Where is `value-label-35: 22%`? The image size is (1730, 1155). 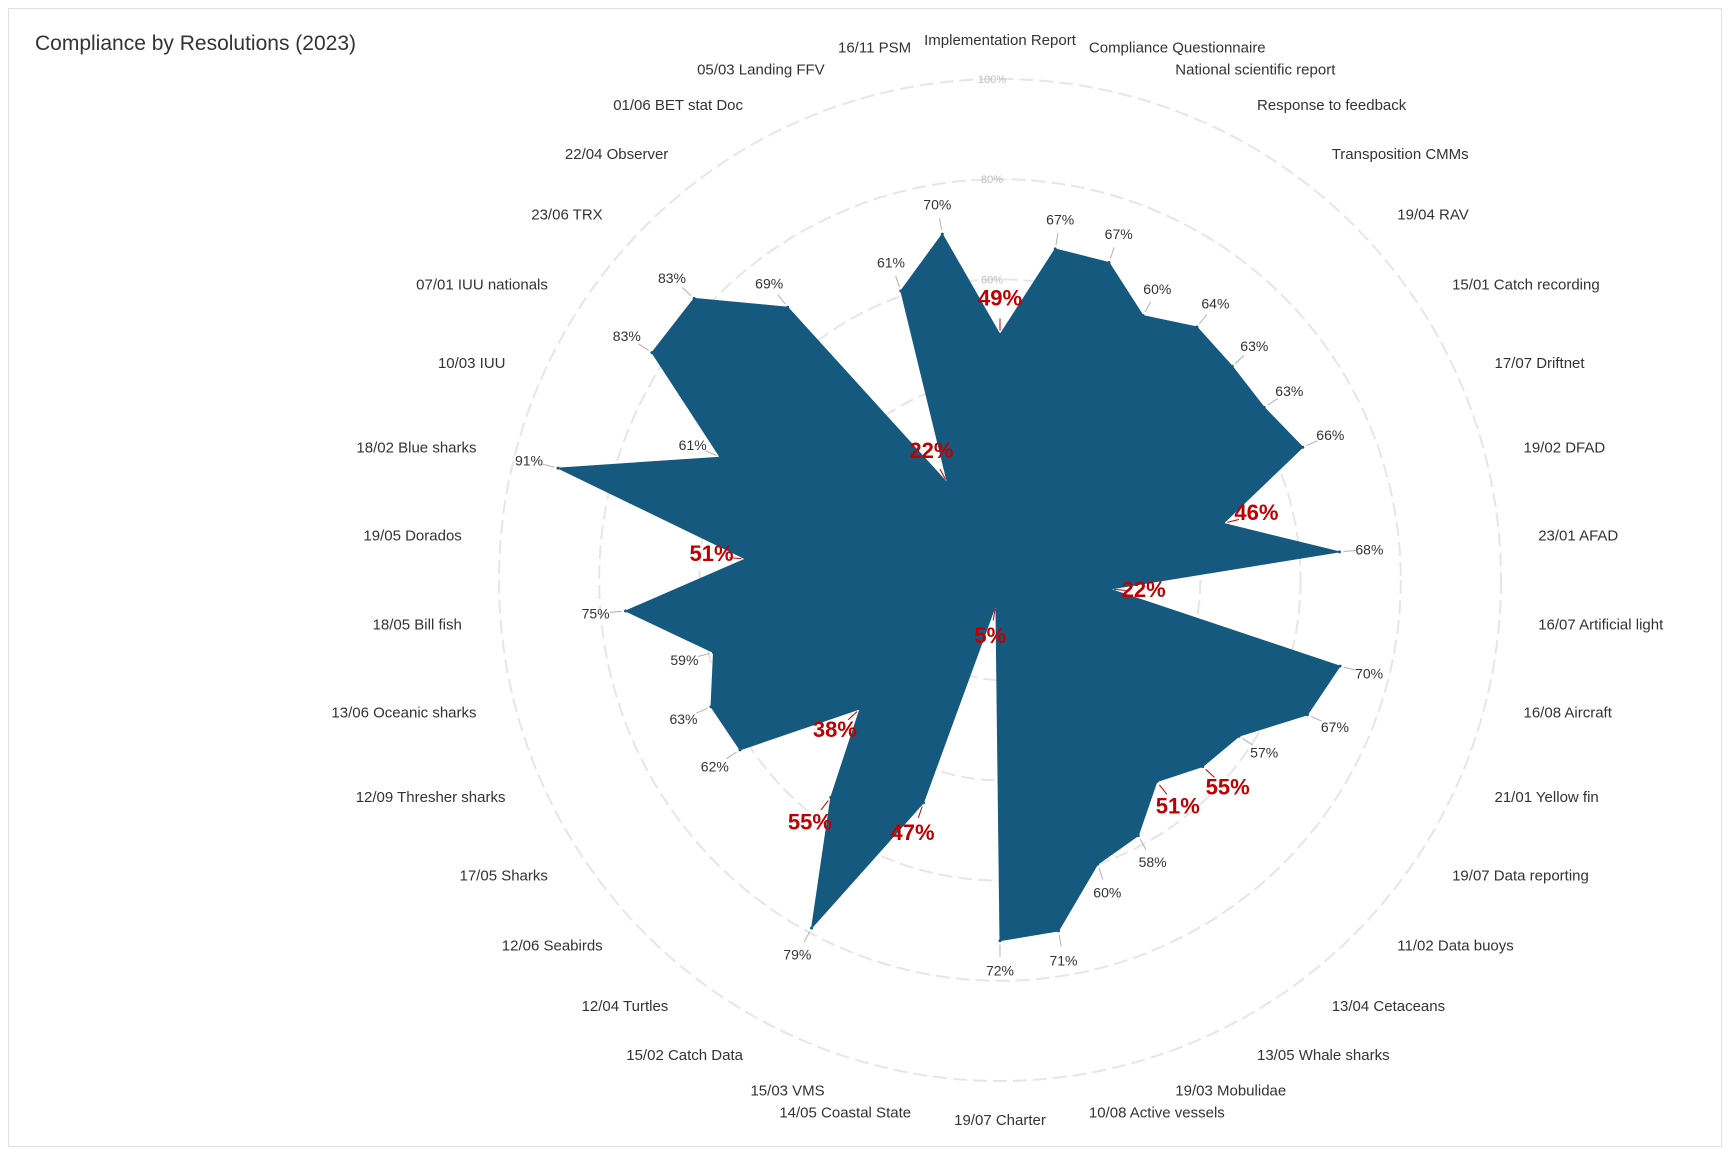 value-label-35: 22% is located at coordinates (931, 450).